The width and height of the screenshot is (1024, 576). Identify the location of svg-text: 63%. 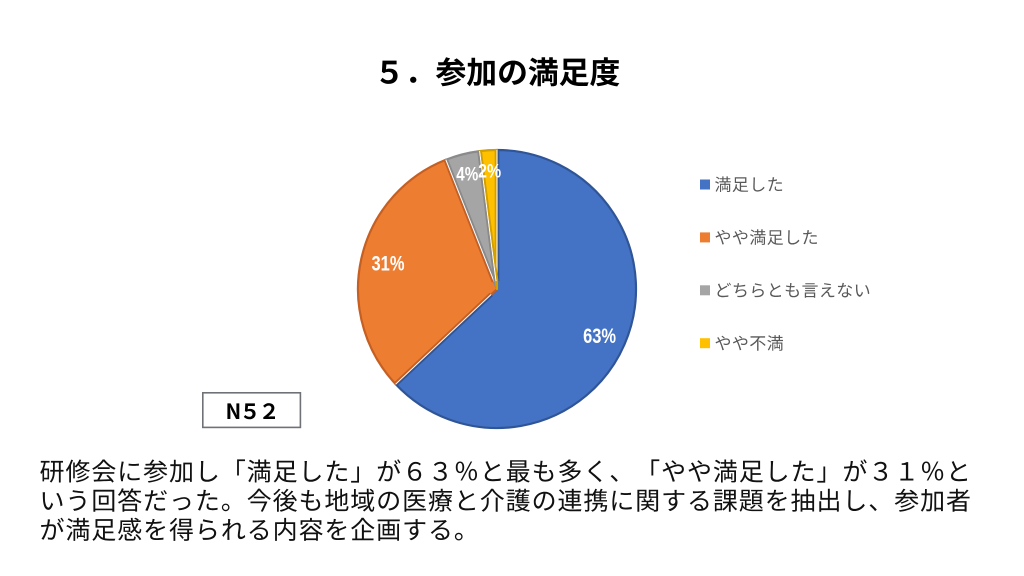
(599, 336).